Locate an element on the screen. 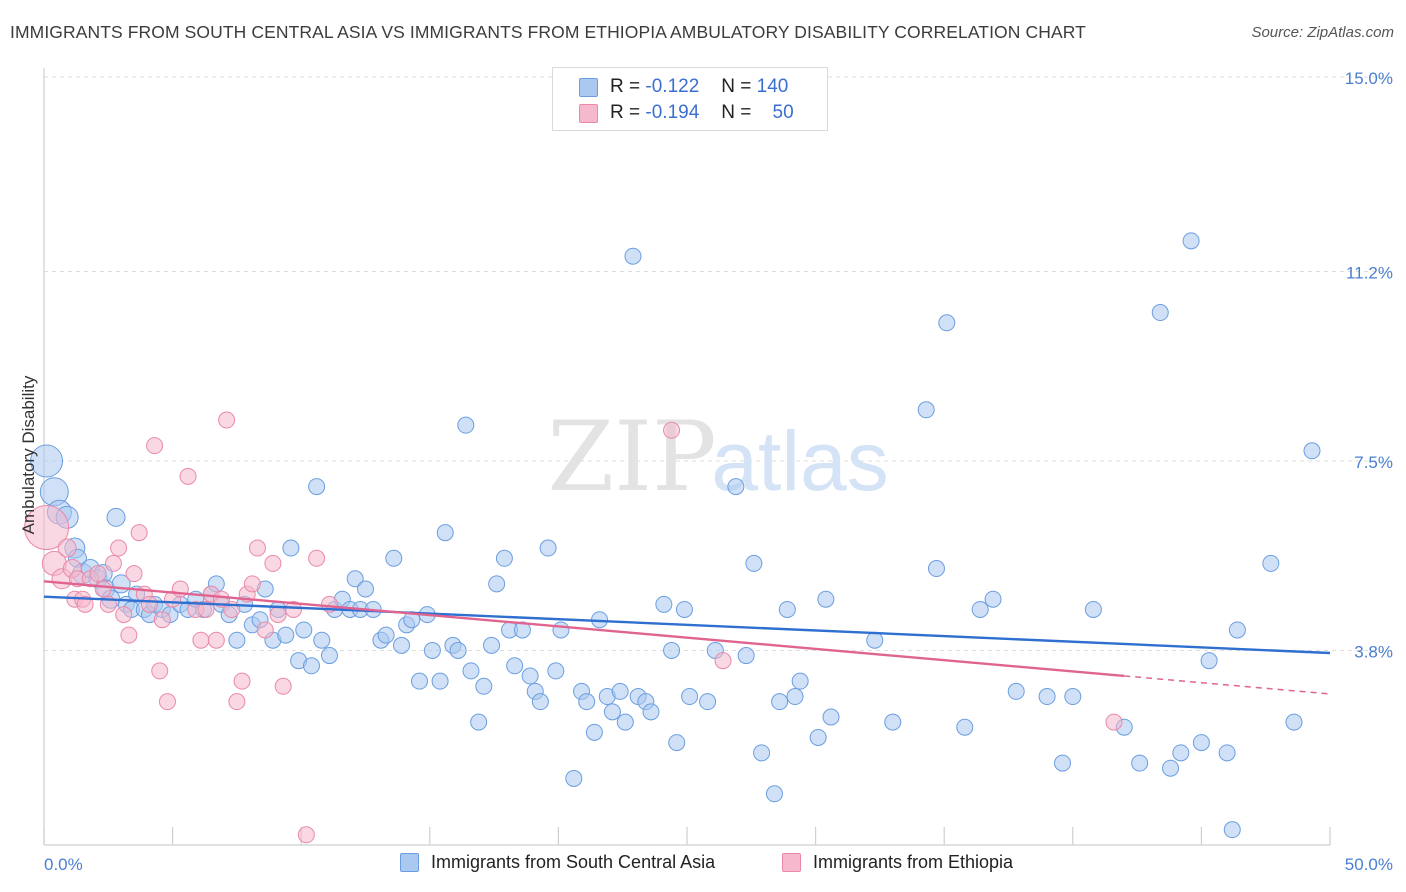 Image resolution: width=1406 pixels, height=892 pixels. watermark: ZIP atlas is located at coordinates (717, 457).